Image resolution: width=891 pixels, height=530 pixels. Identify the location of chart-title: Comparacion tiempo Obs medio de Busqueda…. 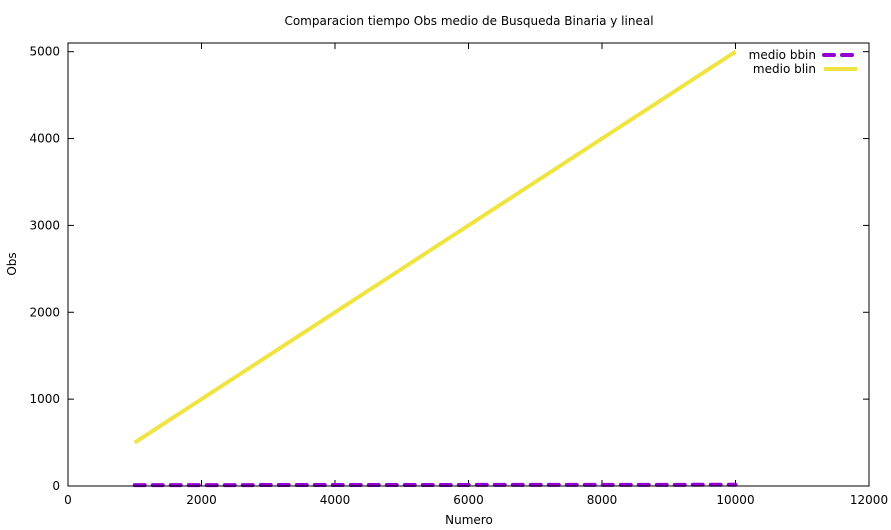
(468, 21).